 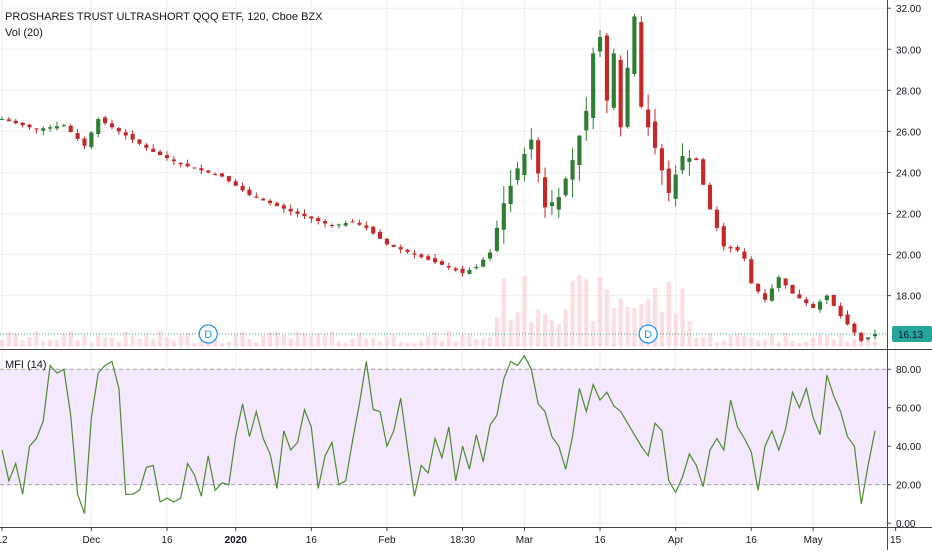 What do you see at coordinates (525, 540) in the screenshot?
I see `time-tick-label: Mar` at bounding box center [525, 540].